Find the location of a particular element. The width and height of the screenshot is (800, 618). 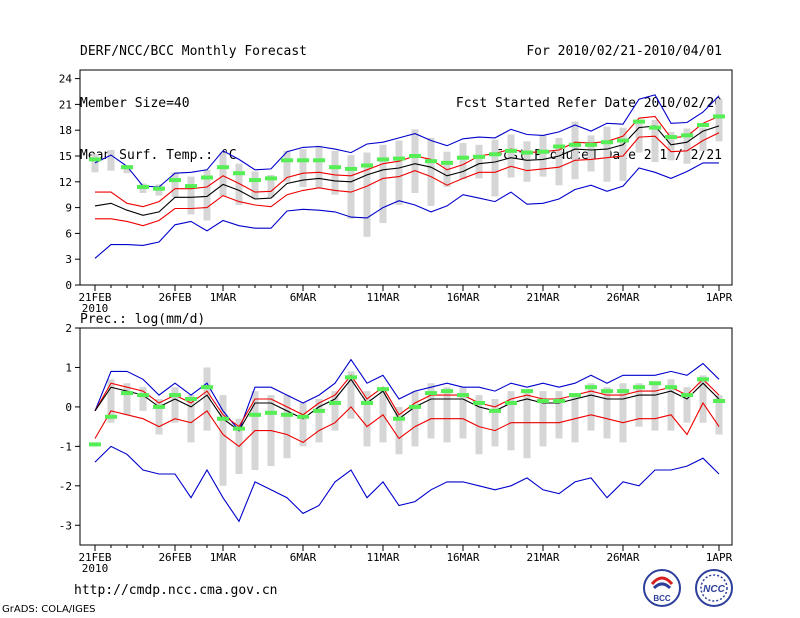

series-line-max is located at coordinates (407, 141).